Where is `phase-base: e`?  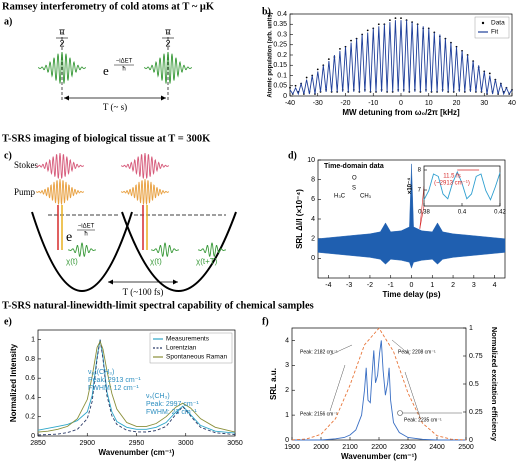 phase-base: e is located at coordinates (106, 70).